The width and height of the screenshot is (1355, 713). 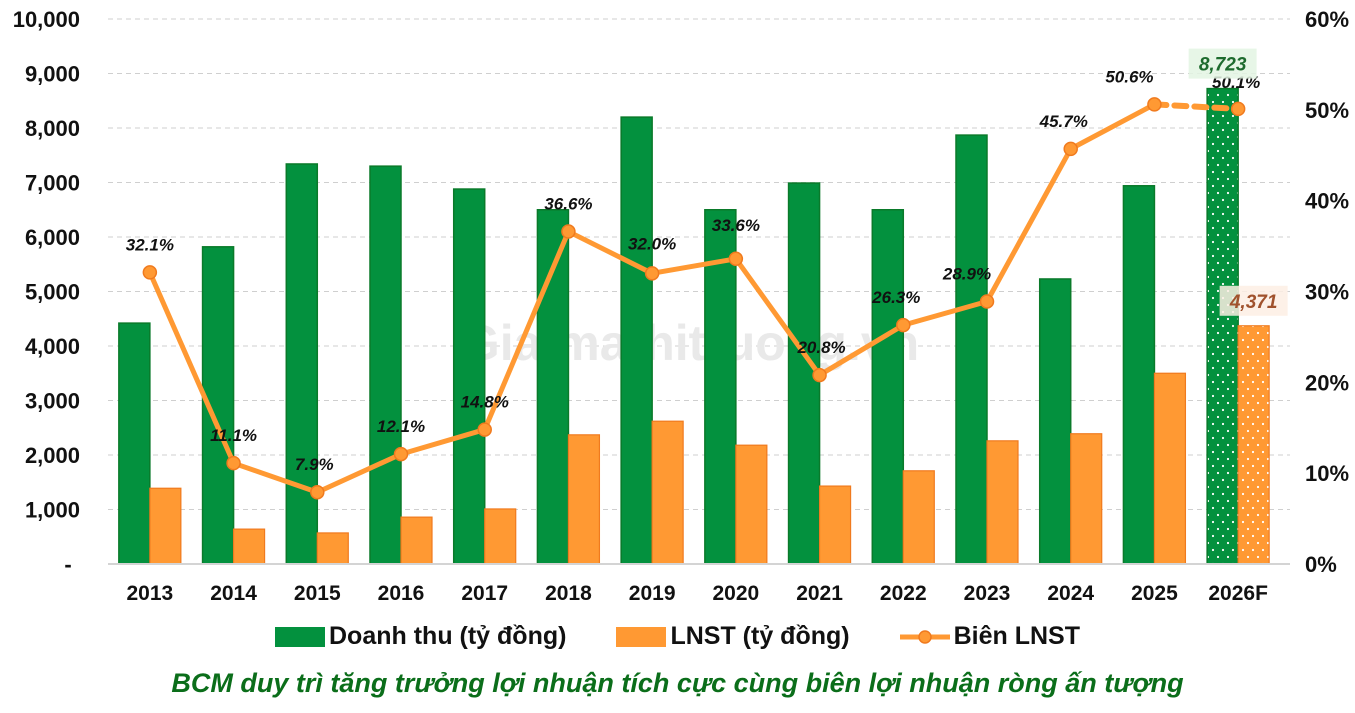 What do you see at coordinates (924, 636) in the screenshot?
I see `legend-swatch-margin` at bounding box center [924, 636].